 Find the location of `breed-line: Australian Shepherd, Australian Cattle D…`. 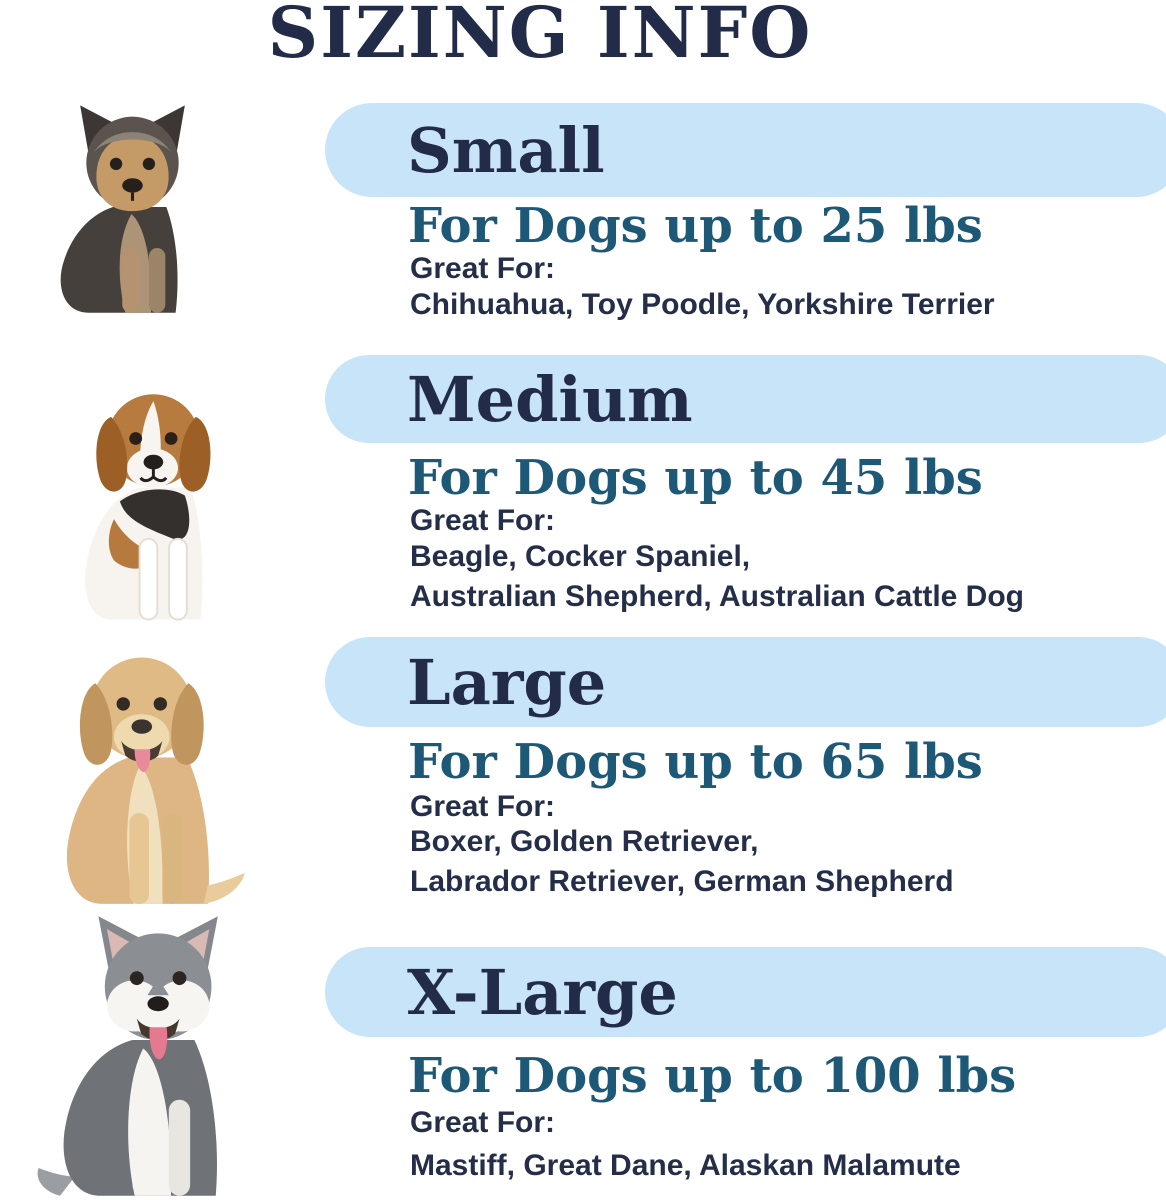

breed-line: Australian Shepherd, Australian Cattle D… is located at coordinates (717, 596).